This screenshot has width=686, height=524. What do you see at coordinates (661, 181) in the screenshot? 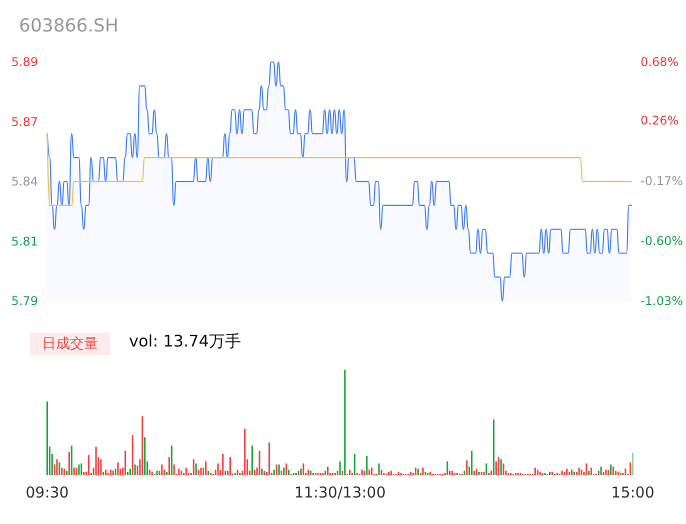
I see `y2-tick-label: -0.17%` at bounding box center [661, 181].